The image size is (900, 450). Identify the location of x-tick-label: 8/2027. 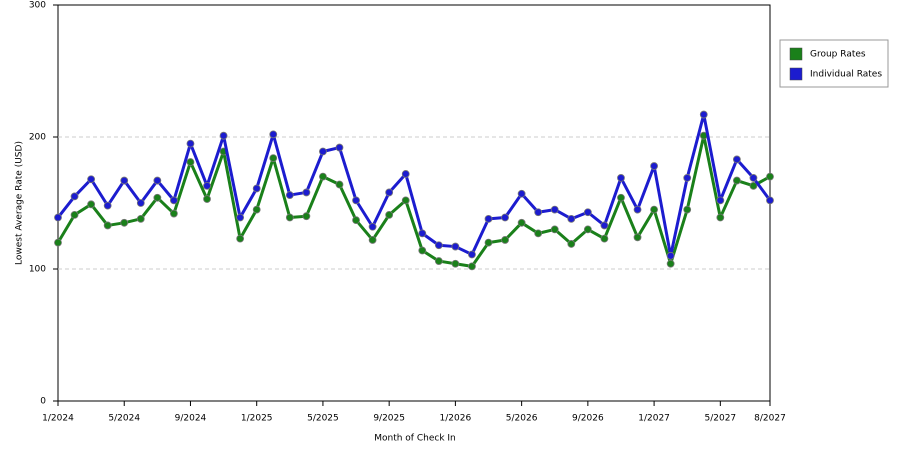
(770, 419).